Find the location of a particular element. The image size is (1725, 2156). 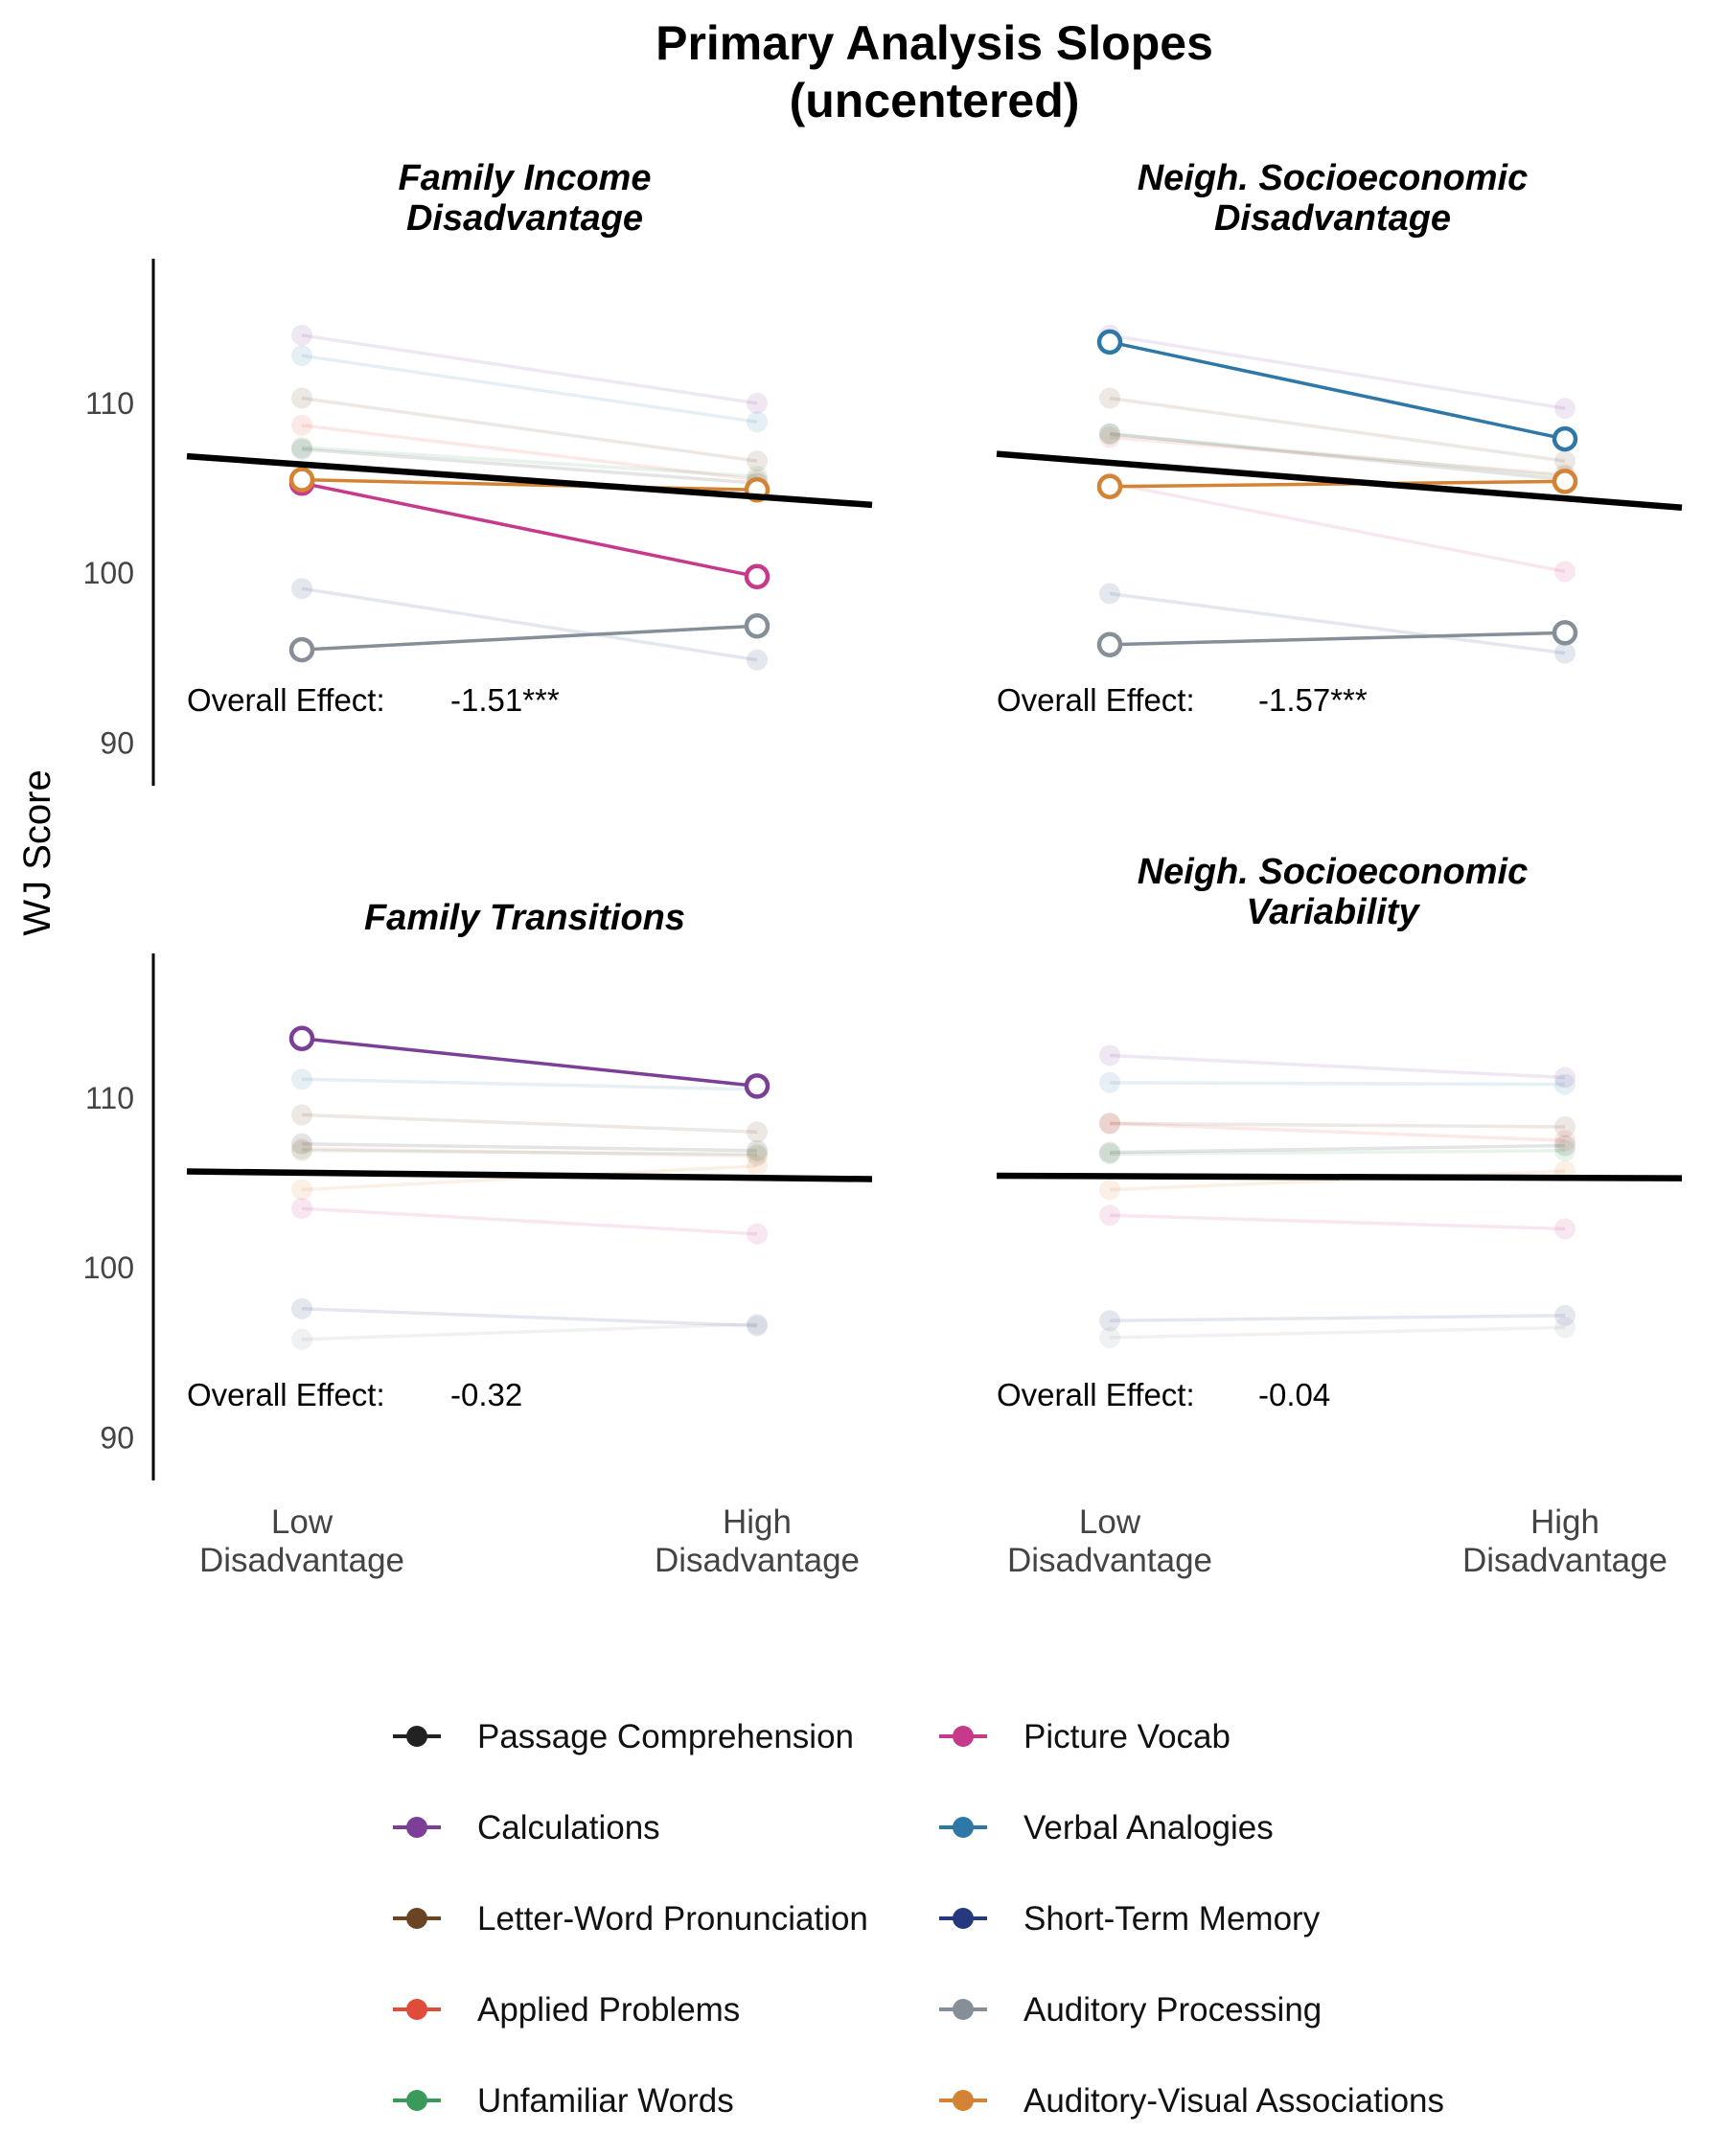

legend-label: Letter-Word Pronunciation is located at coordinates (672, 1919).